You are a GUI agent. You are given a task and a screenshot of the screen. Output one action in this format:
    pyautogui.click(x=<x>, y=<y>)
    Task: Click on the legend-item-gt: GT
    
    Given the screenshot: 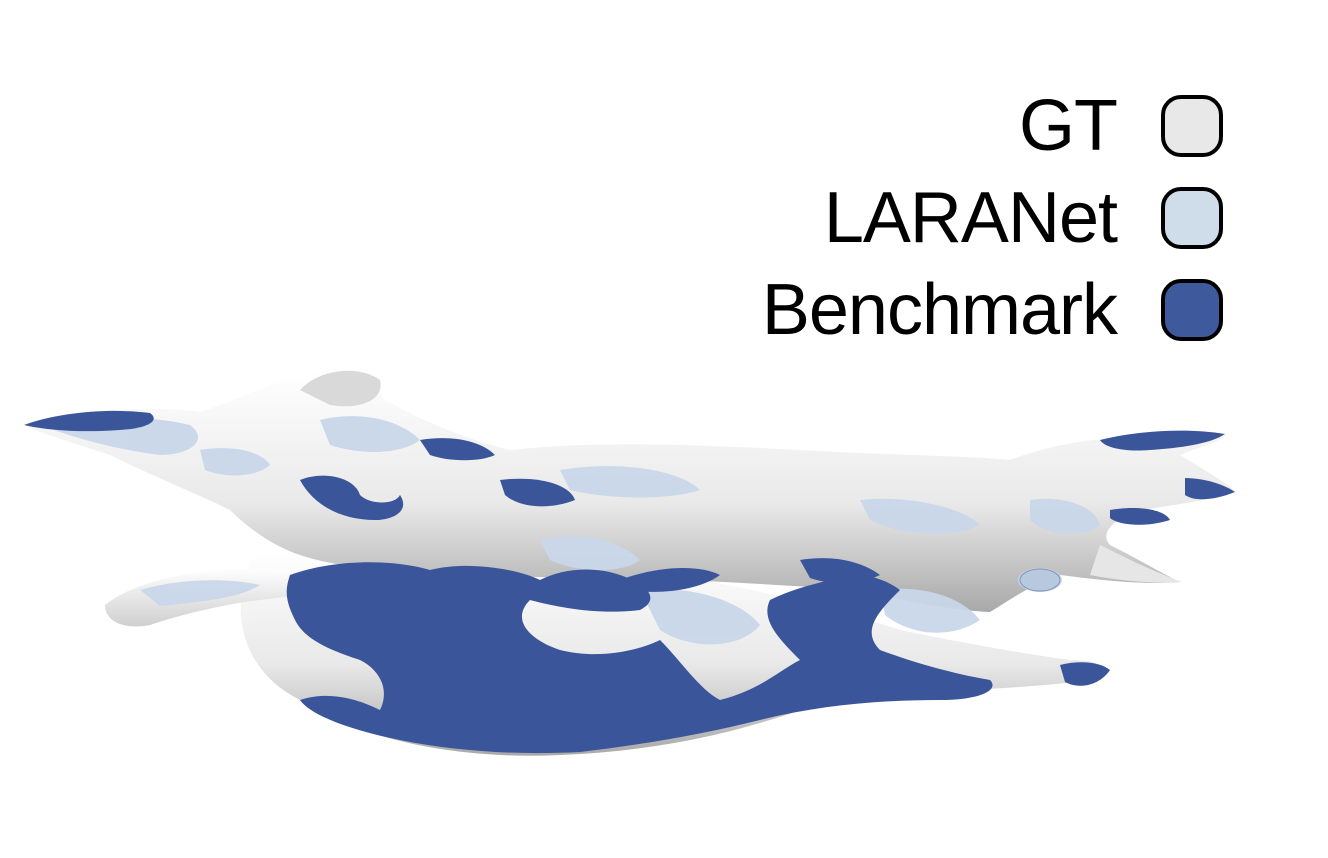 What is the action you would take?
    pyautogui.click(x=1121, y=126)
    